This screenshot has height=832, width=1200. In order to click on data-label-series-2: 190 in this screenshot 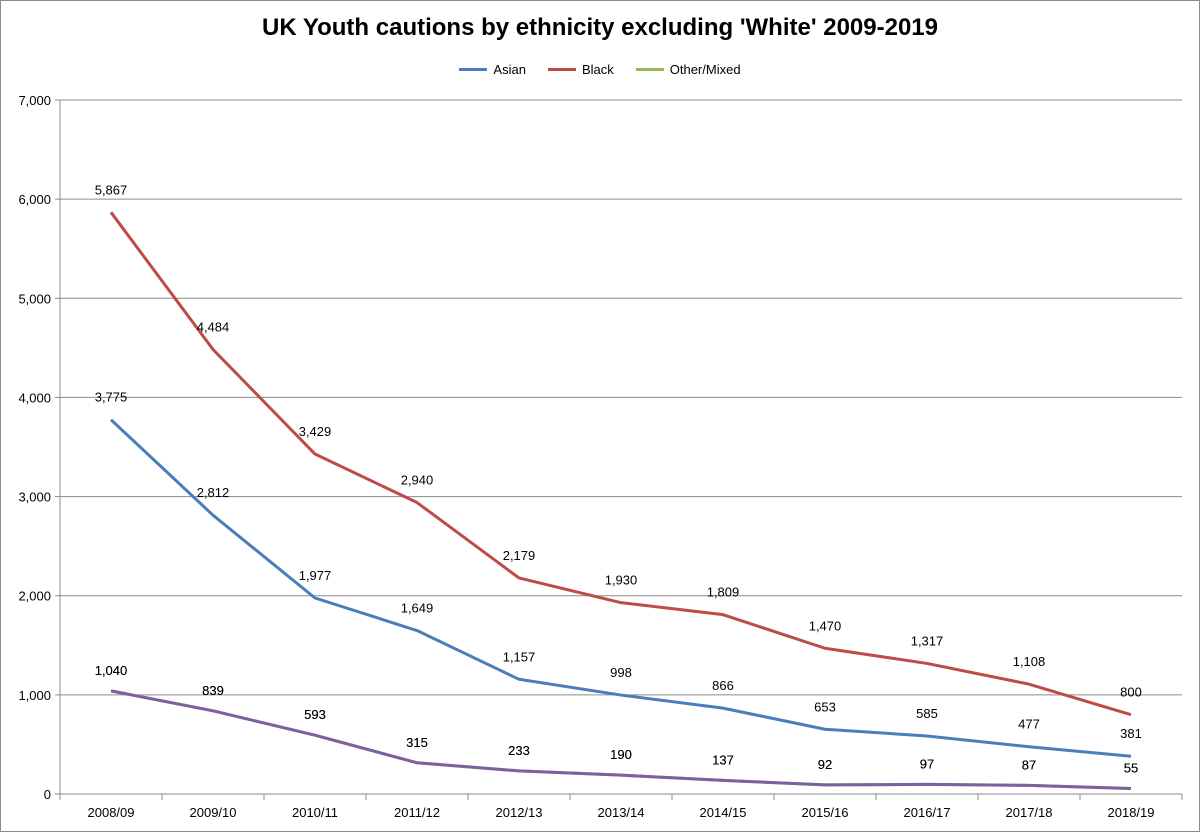, I will do `click(621, 754)`.